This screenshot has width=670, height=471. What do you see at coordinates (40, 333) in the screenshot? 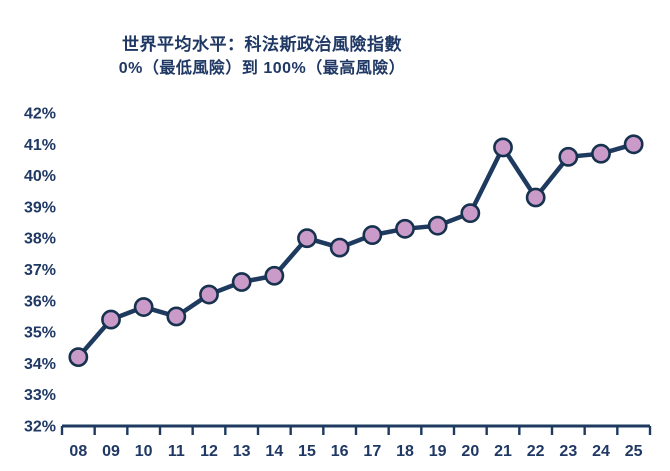
I see `y-axis-tick-label: 35%` at bounding box center [40, 333].